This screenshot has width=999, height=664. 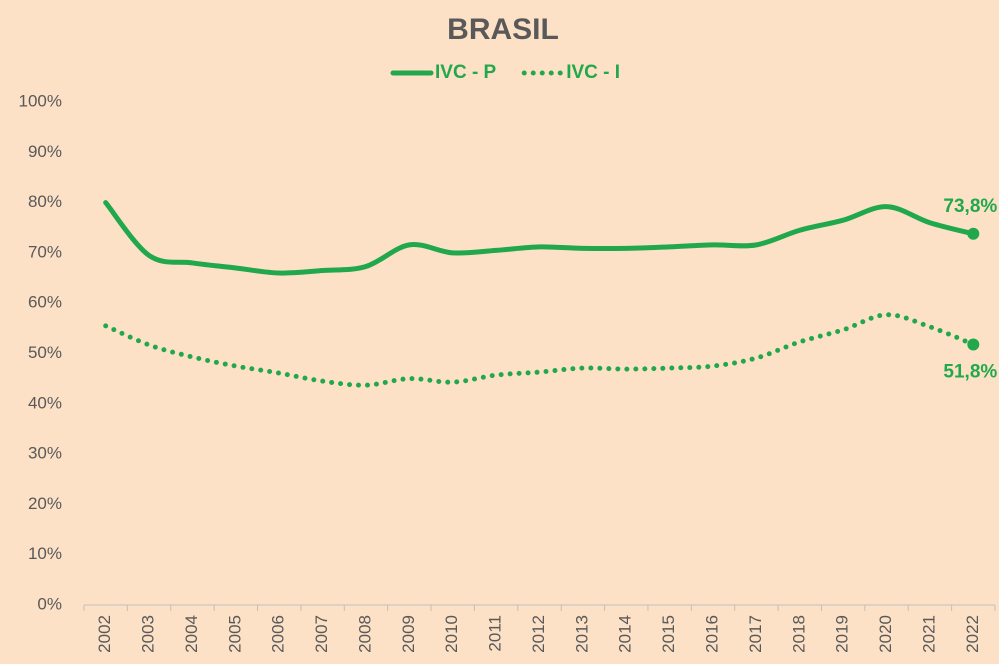 What do you see at coordinates (593, 72) in the screenshot?
I see `legend-label: IVC - I` at bounding box center [593, 72].